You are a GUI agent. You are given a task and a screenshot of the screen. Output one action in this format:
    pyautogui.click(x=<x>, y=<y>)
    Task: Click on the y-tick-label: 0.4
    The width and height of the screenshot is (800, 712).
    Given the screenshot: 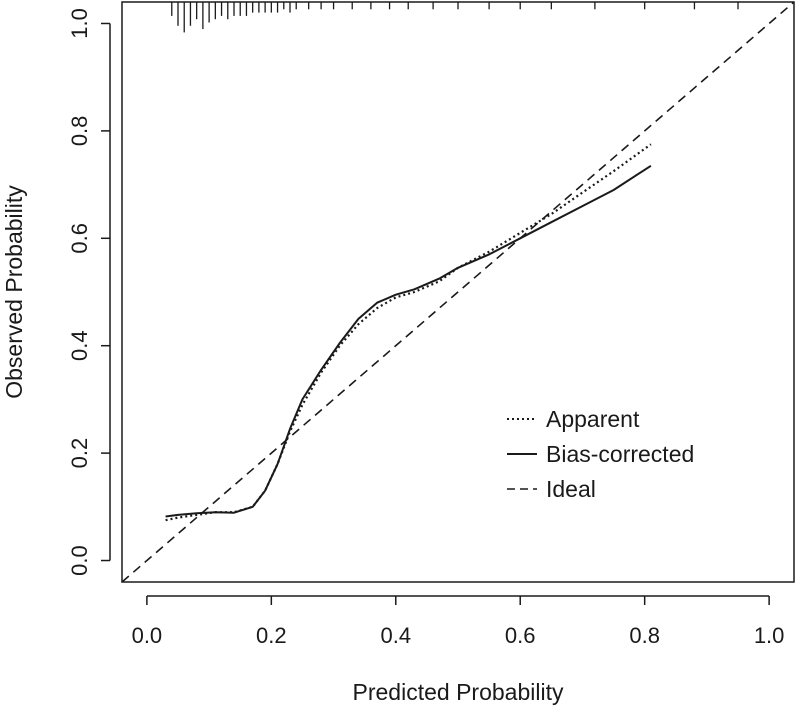 What is the action you would take?
    pyautogui.click(x=79, y=345)
    